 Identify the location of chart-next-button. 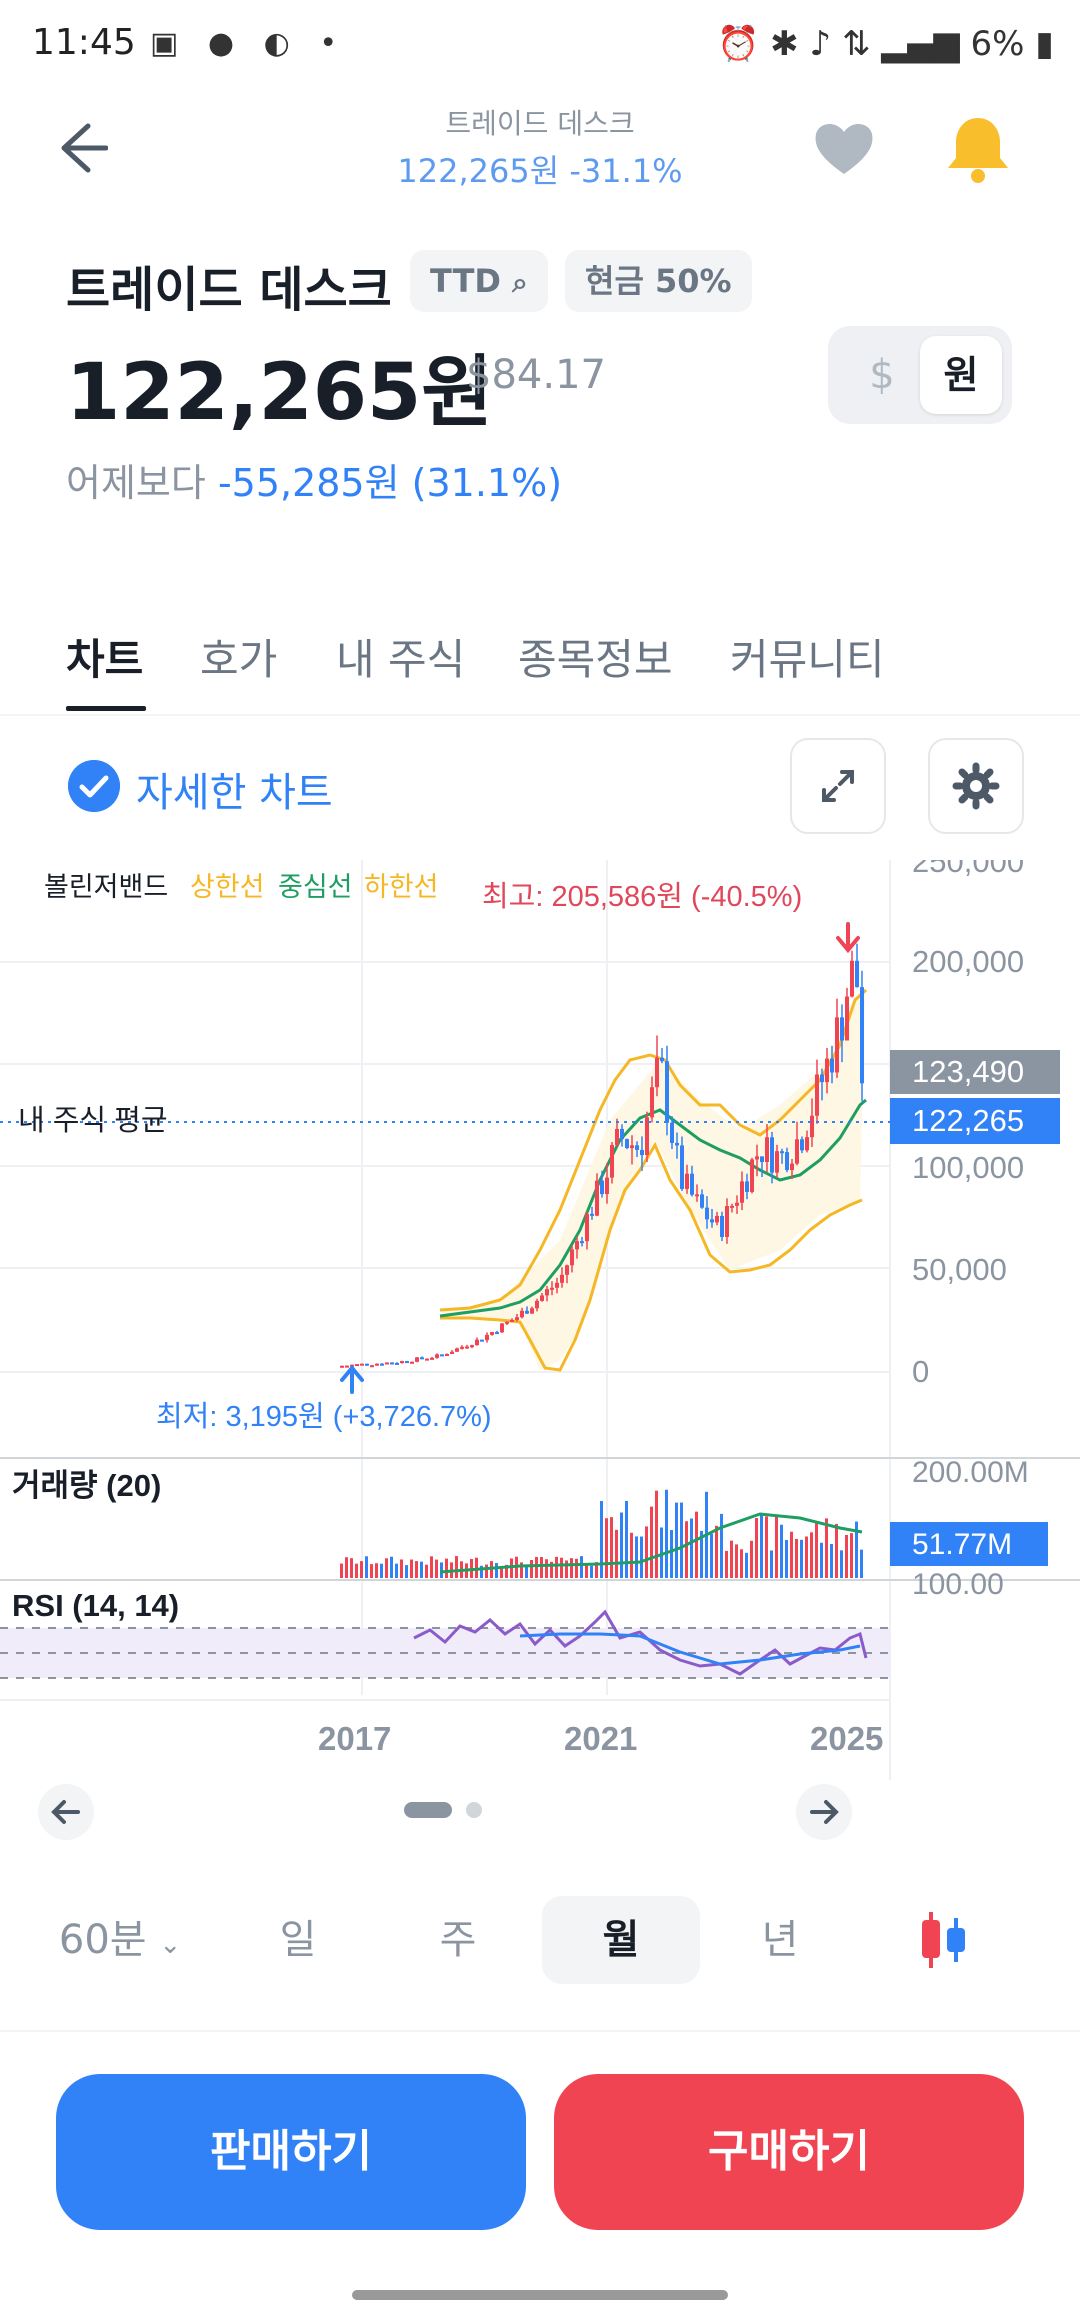
(824, 1812).